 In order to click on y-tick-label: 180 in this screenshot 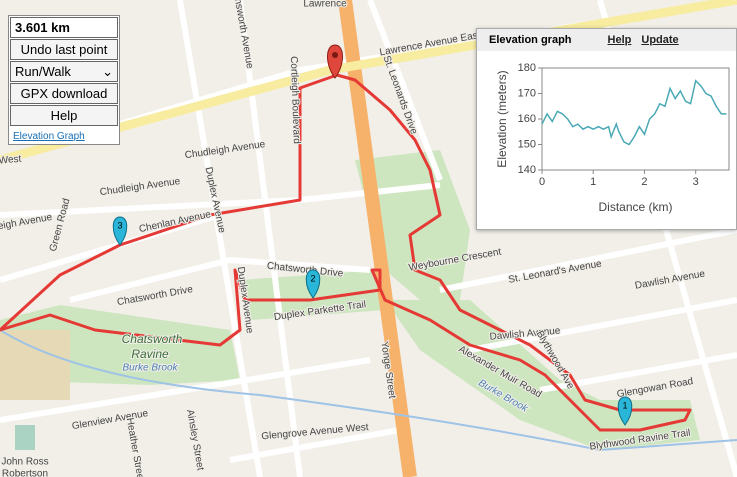, I will do `click(527, 68)`.